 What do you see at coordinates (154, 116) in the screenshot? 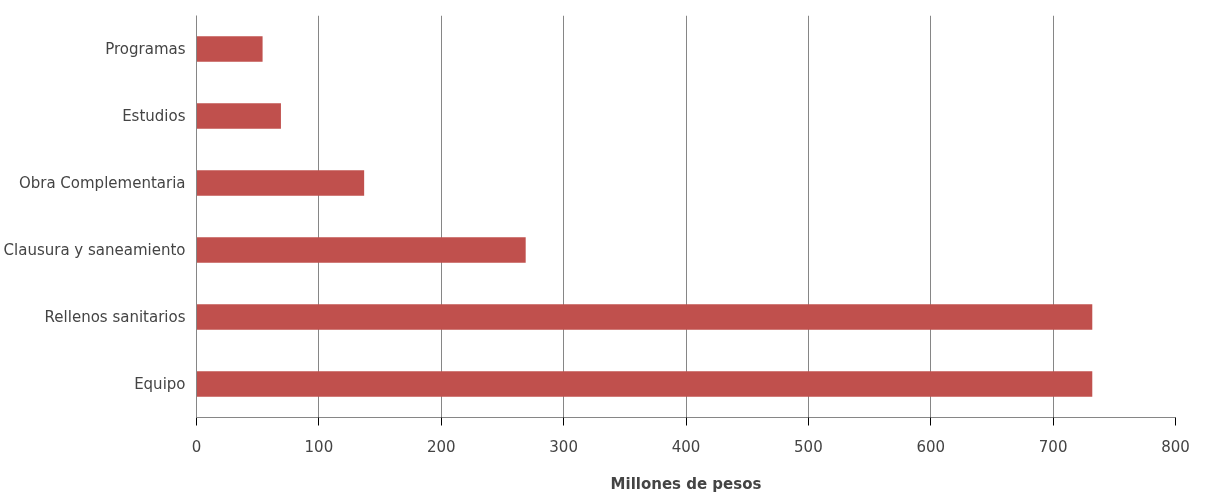
I see `y-tick-label: Estudios` at bounding box center [154, 116].